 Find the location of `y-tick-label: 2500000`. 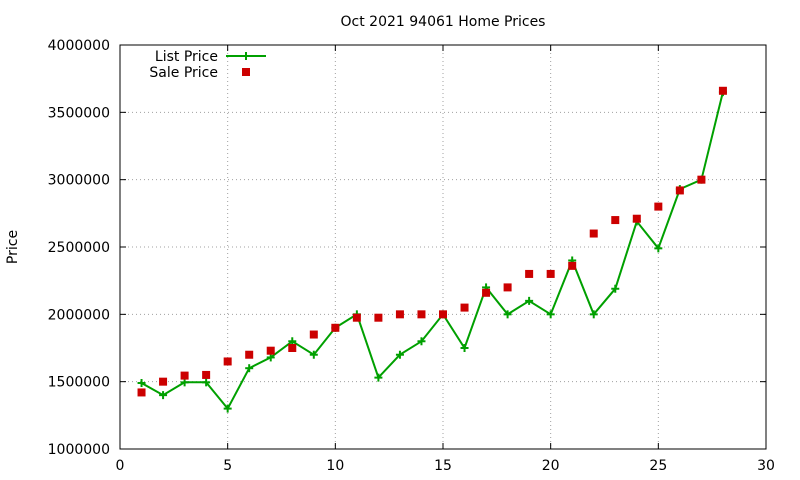

y-tick-label: 2500000 is located at coordinates (79, 248).